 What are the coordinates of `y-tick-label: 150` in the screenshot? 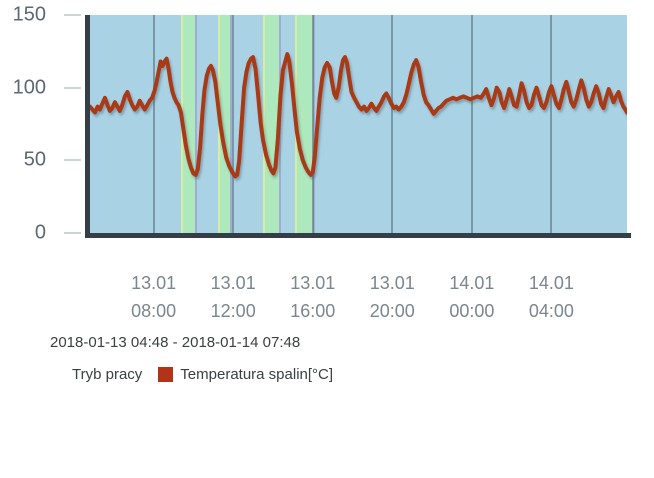 It's located at (29, 14).